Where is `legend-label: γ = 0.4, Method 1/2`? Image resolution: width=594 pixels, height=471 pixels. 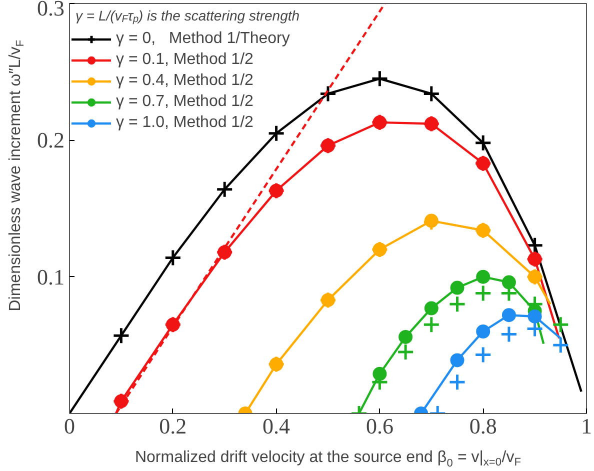 legend-label: γ = 0.4, Method 1/2 is located at coordinates (185, 81).